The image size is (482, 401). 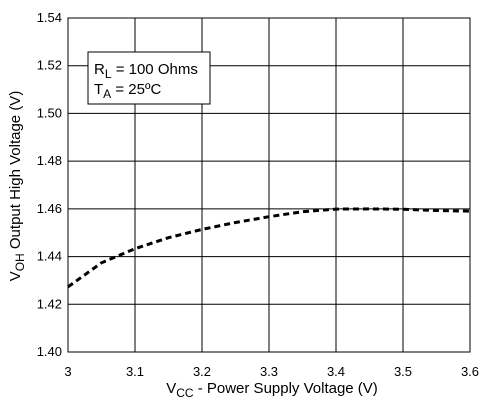 I want to click on y-tick-label: 1.42, so click(x=49, y=303).